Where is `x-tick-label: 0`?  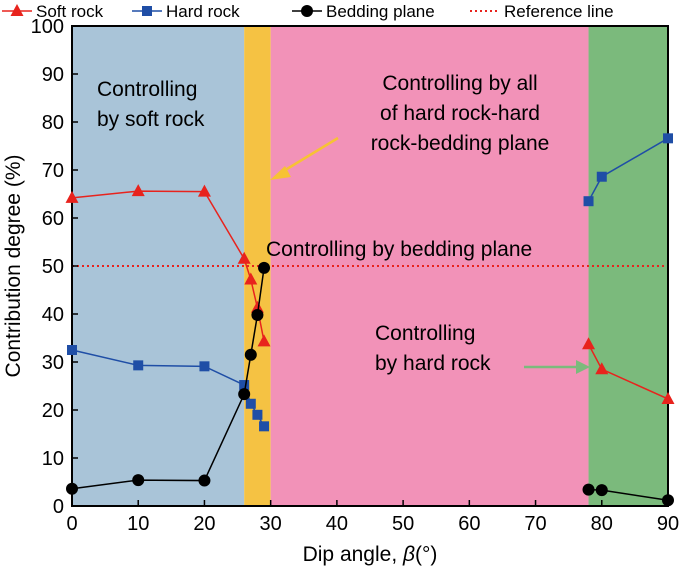
x-tick-label: 0 is located at coordinates (71, 524).